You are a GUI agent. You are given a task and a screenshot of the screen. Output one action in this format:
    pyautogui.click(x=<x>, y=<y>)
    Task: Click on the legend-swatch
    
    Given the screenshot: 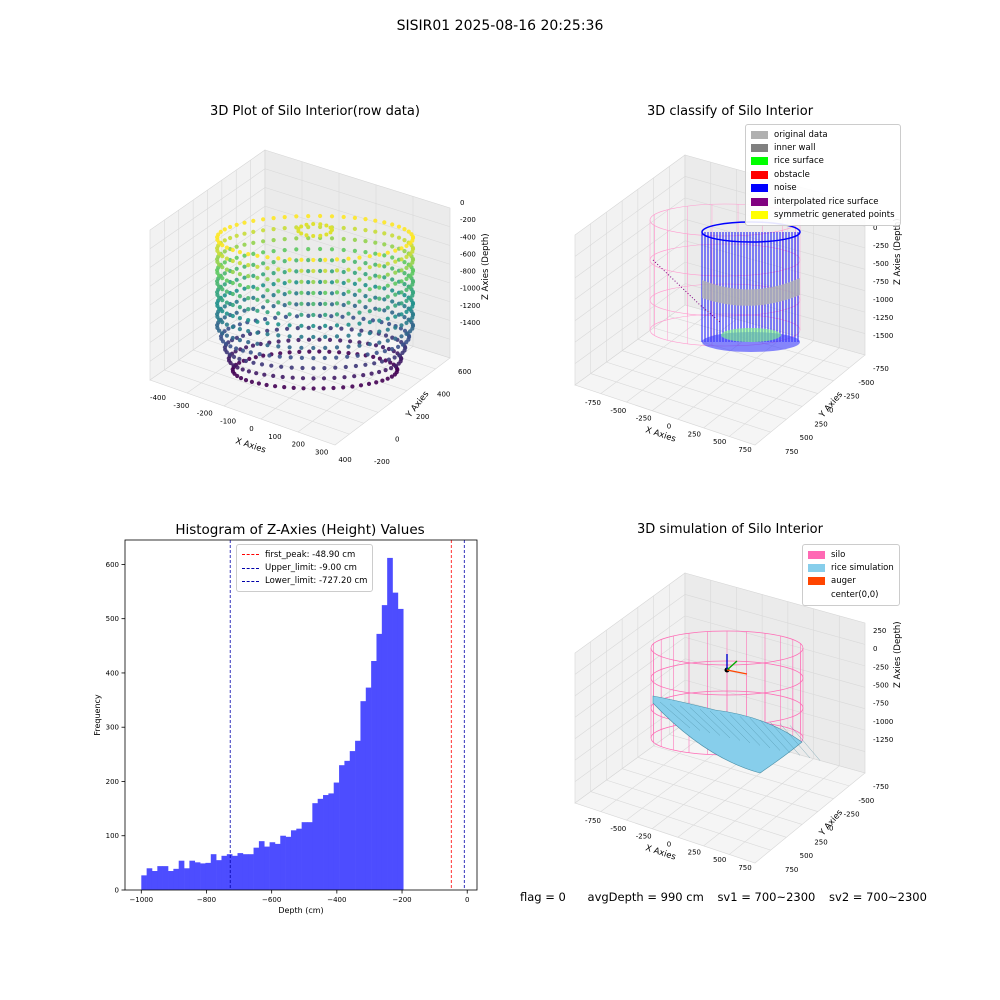 What is the action you would take?
    pyautogui.click(x=759, y=148)
    